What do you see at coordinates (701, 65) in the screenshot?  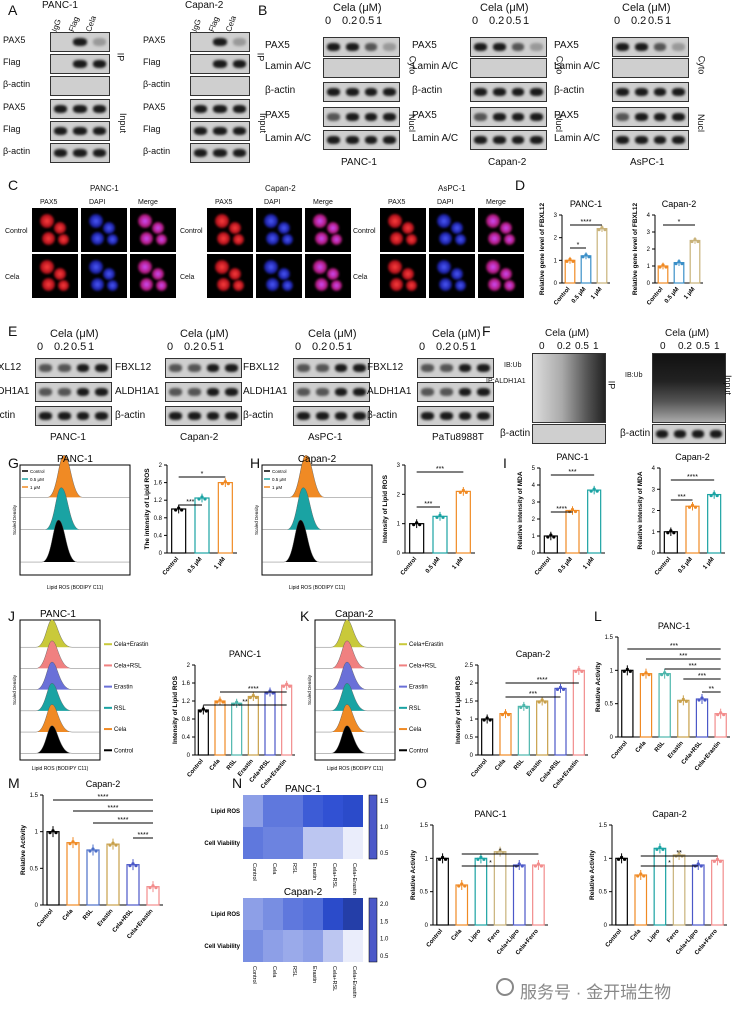 I see `cyto-label: Cyto` at bounding box center [701, 65].